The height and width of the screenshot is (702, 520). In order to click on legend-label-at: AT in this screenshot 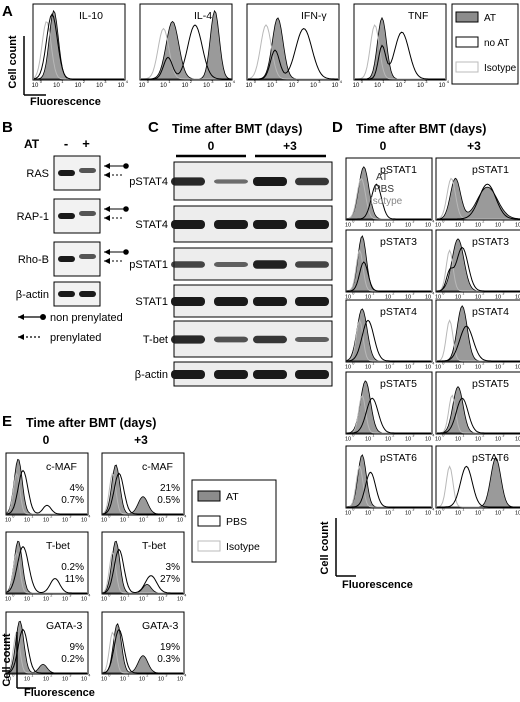, I will do `click(232, 497)`.